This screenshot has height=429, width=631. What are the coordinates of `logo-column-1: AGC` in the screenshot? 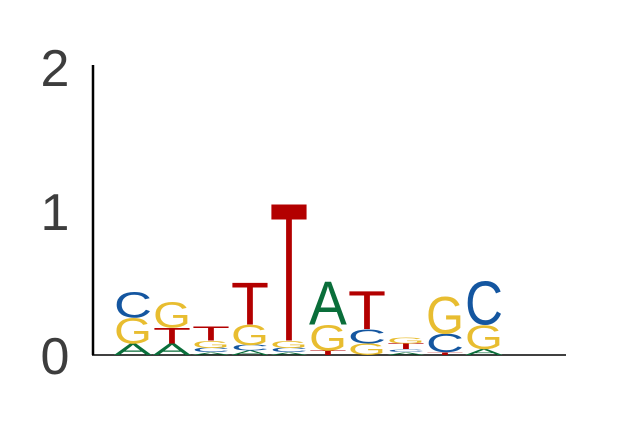 It's located at (133, 321).